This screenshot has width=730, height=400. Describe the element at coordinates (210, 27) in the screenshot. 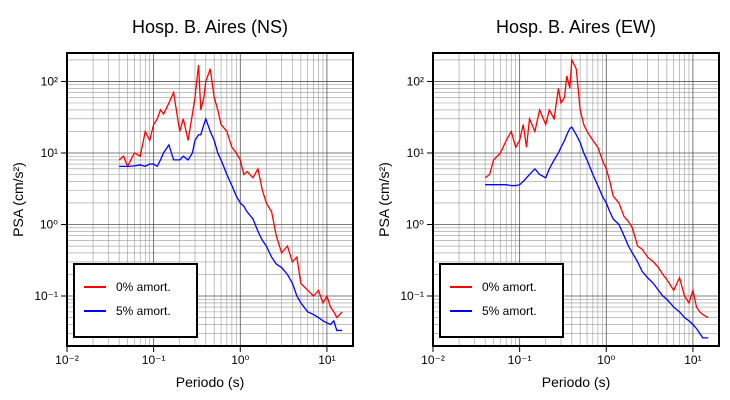

I see `chart-title: Hosp. B. Aires (NS)` at that location.